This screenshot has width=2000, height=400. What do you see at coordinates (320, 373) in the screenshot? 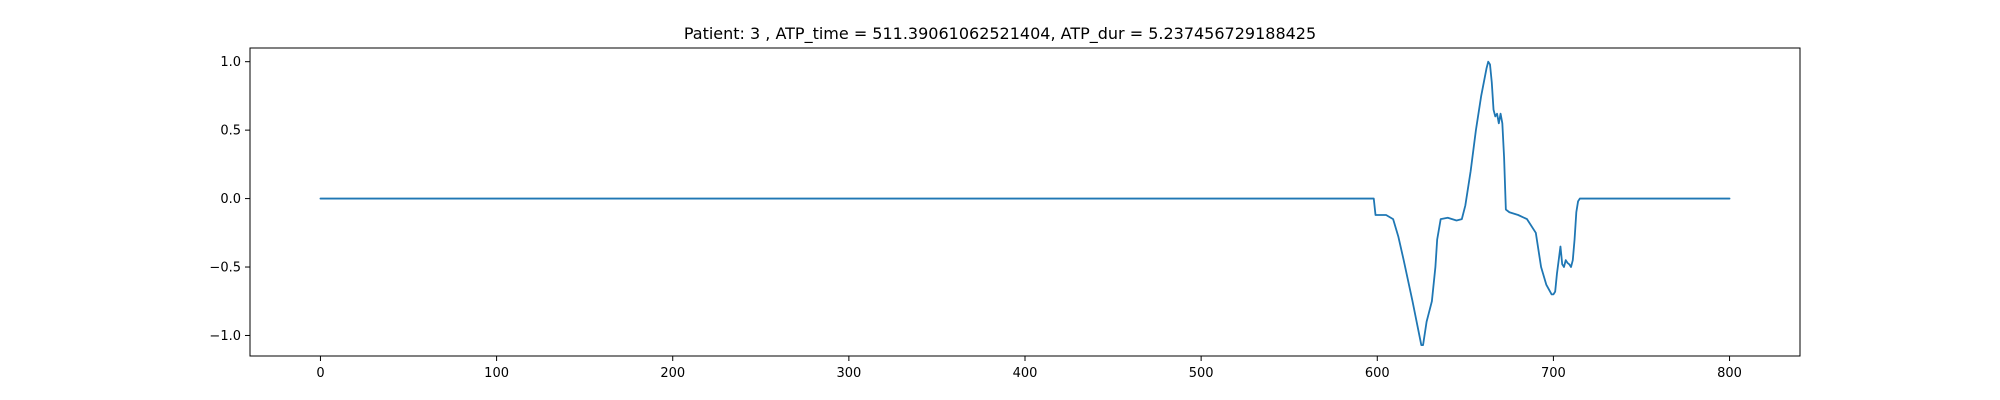
I see `x-tick-label: 0` at bounding box center [320, 373].